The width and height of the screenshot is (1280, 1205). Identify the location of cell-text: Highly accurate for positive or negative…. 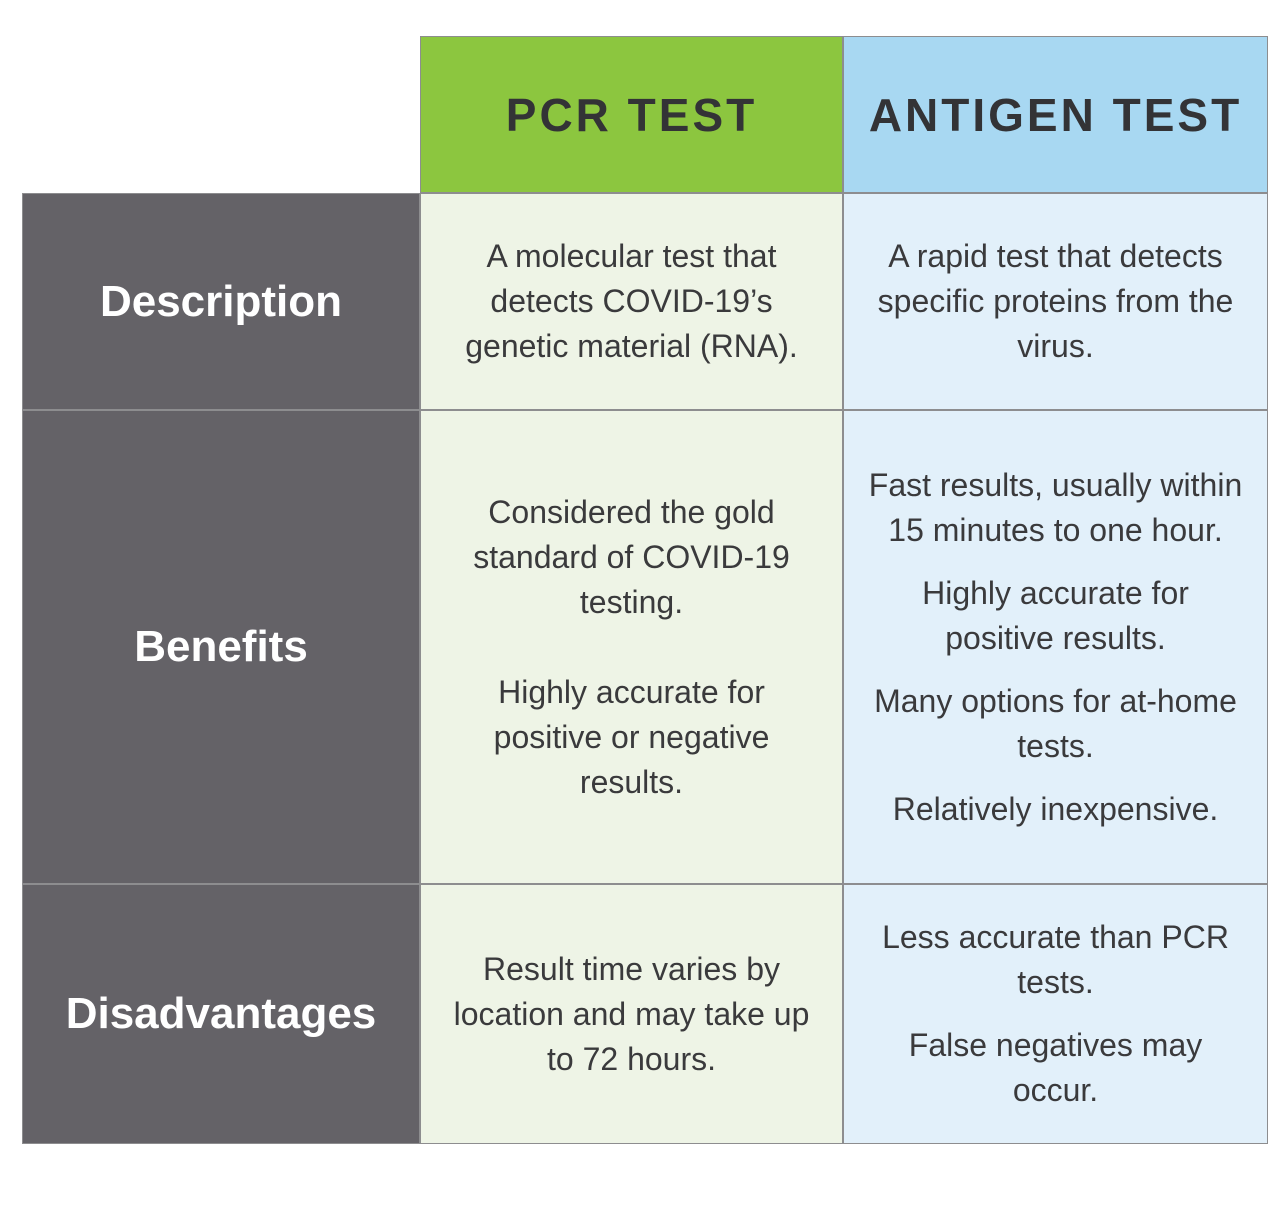
(631, 736).